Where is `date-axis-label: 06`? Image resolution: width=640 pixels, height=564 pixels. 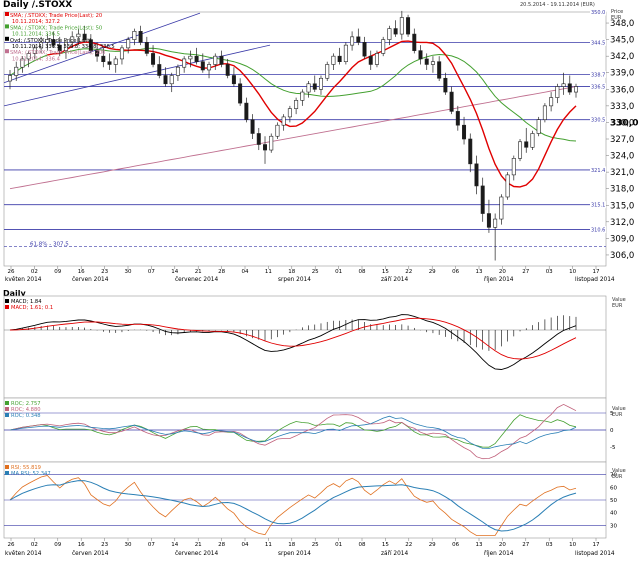 date-axis-label: 06 is located at coordinates (455, 272).